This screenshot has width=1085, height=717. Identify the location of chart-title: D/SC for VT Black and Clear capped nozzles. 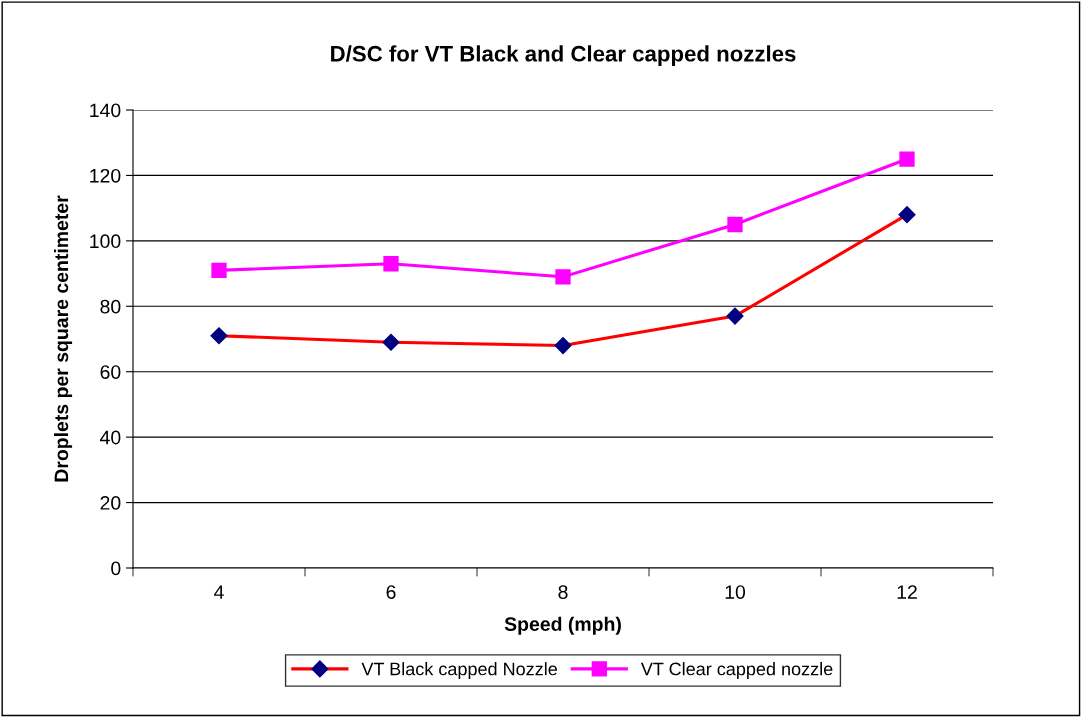
(563, 55).